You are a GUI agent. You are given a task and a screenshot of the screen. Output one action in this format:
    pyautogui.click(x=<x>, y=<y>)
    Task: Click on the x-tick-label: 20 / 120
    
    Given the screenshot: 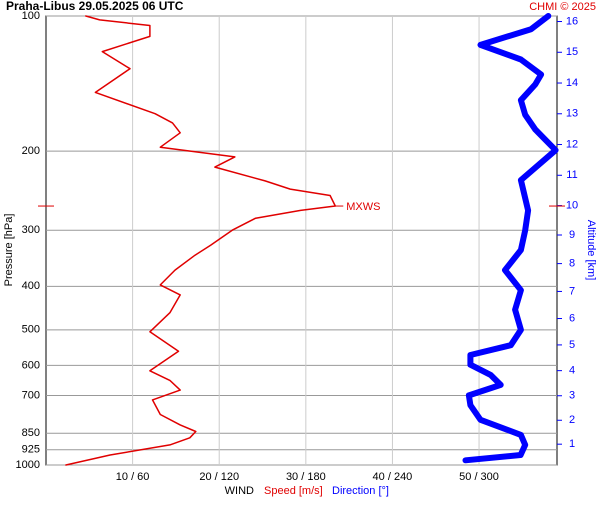 What is the action you would take?
    pyautogui.click(x=219, y=477)
    